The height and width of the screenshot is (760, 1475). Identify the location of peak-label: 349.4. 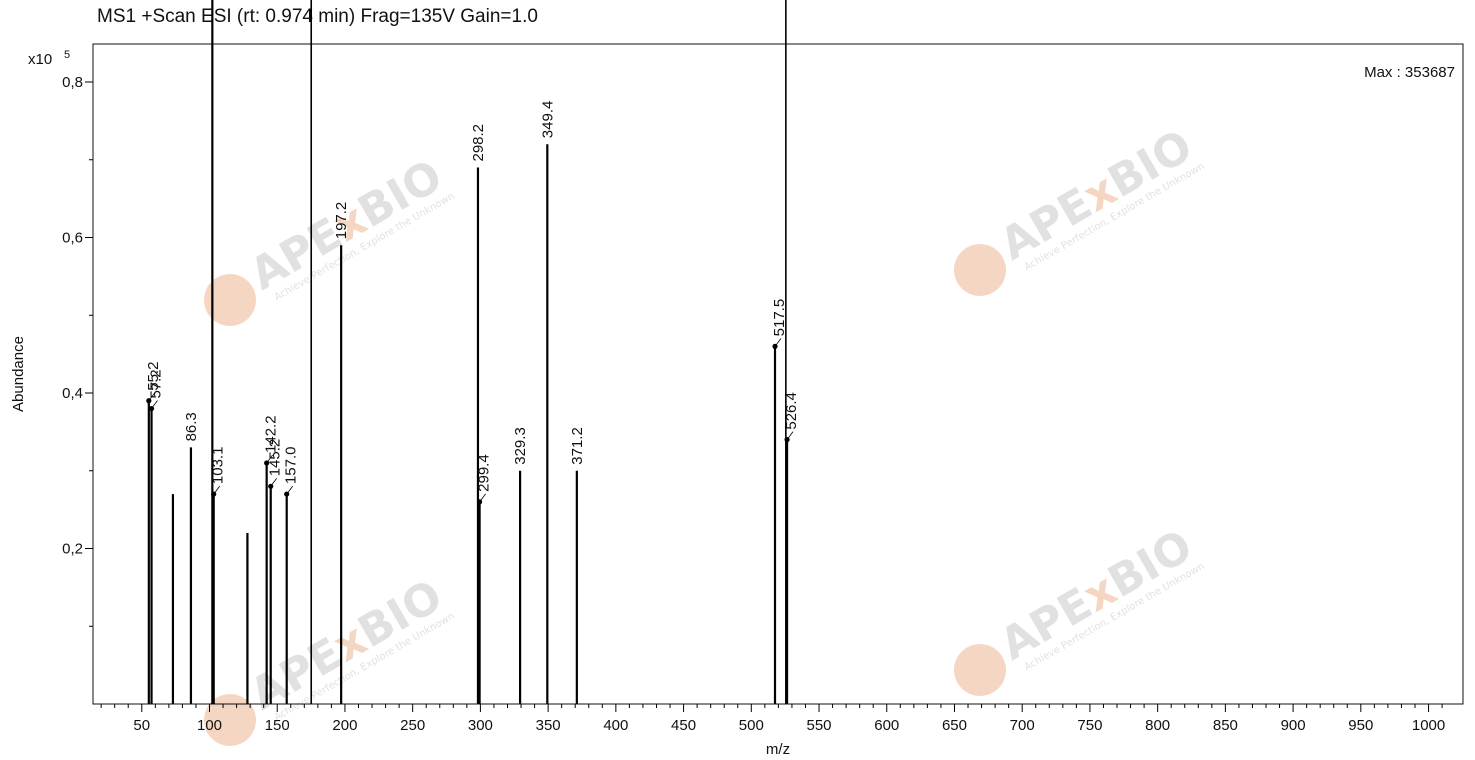
(547, 120).